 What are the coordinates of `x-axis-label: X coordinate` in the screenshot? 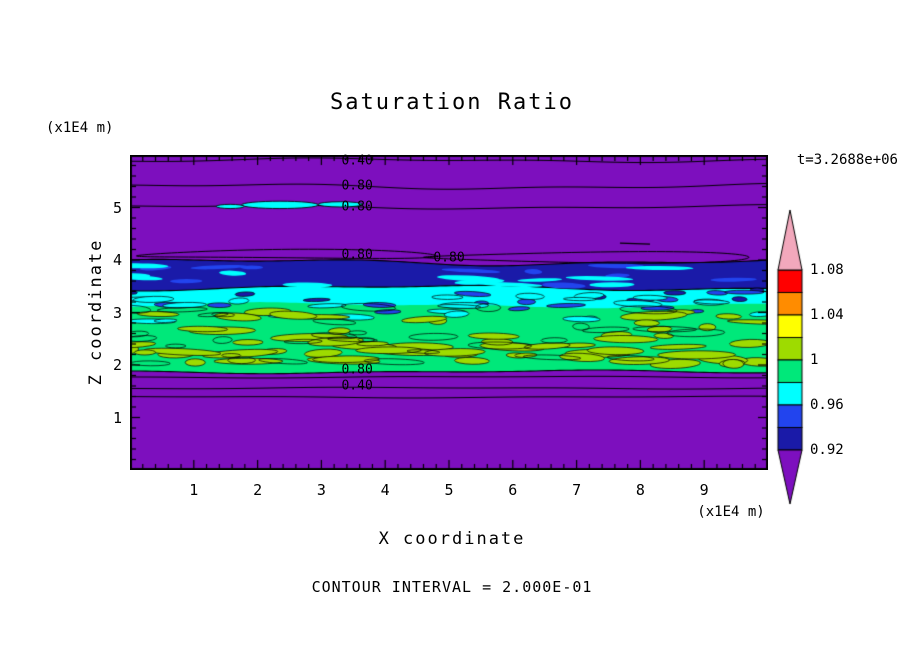 It's located at (452, 539).